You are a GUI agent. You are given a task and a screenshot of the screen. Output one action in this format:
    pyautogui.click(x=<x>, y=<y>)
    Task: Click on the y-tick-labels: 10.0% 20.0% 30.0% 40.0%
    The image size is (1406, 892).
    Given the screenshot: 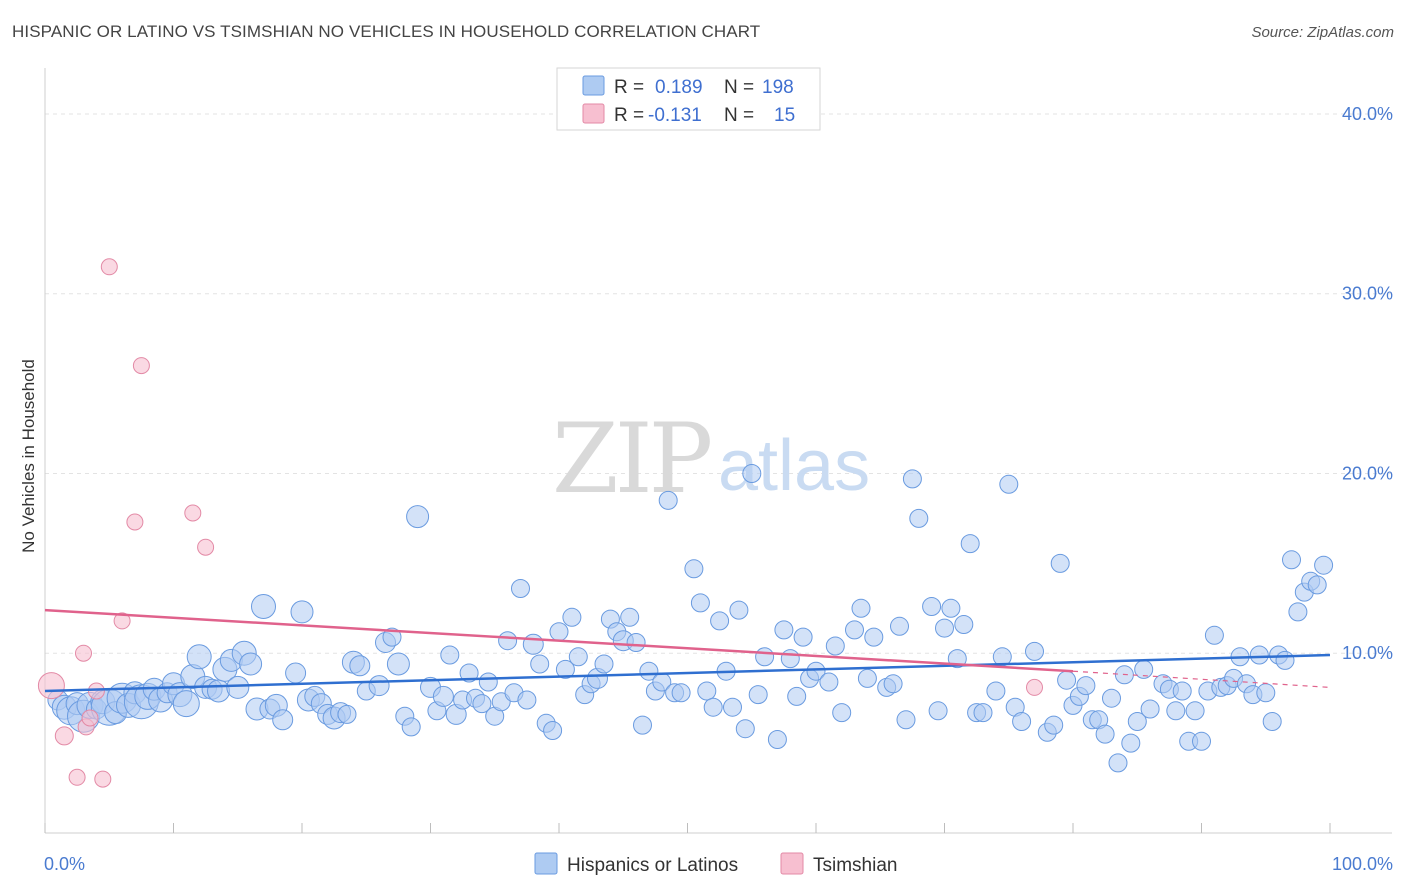 What is the action you would take?
    pyautogui.click(x=1367, y=383)
    